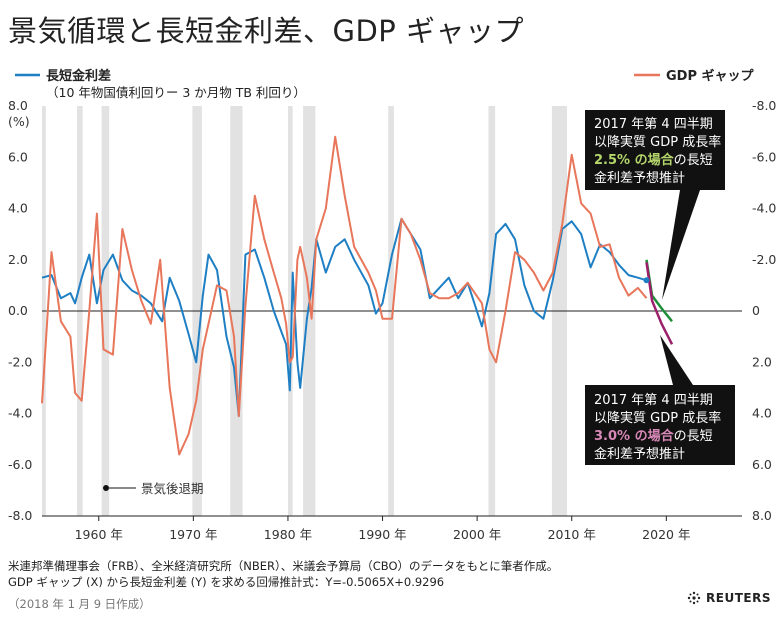  I want to click on series-line, so click(659, 303).